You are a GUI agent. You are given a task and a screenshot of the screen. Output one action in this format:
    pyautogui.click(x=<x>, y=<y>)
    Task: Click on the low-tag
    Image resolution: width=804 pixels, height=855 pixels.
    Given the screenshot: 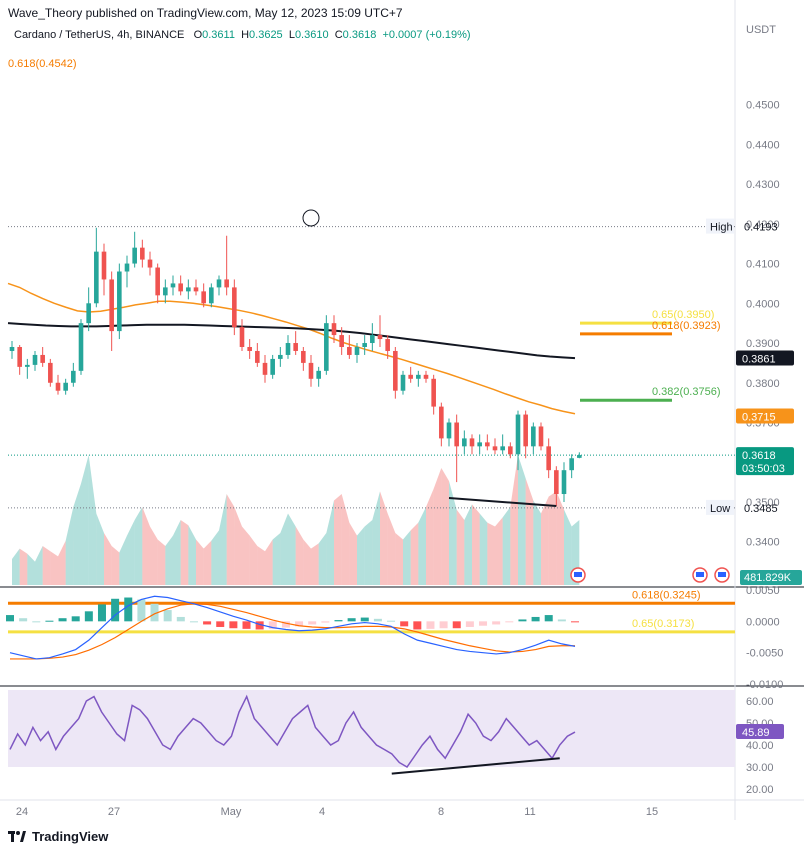 What is the action you would take?
    pyautogui.click(x=720, y=507)
    